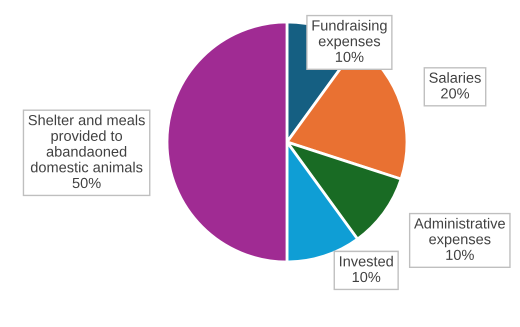 This screenshot has width=520, height=327. What do you see at coordinates (86, 183) in the screenshot?
I see `data-label: 50%` at bounding box center [86, 183].